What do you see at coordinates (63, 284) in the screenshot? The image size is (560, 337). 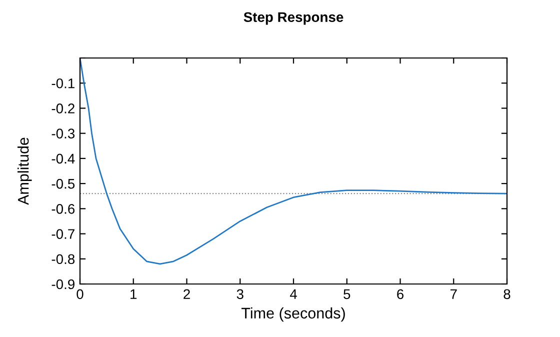 I see `y-tick-label: -0.9` at bounding box center [63, 284].